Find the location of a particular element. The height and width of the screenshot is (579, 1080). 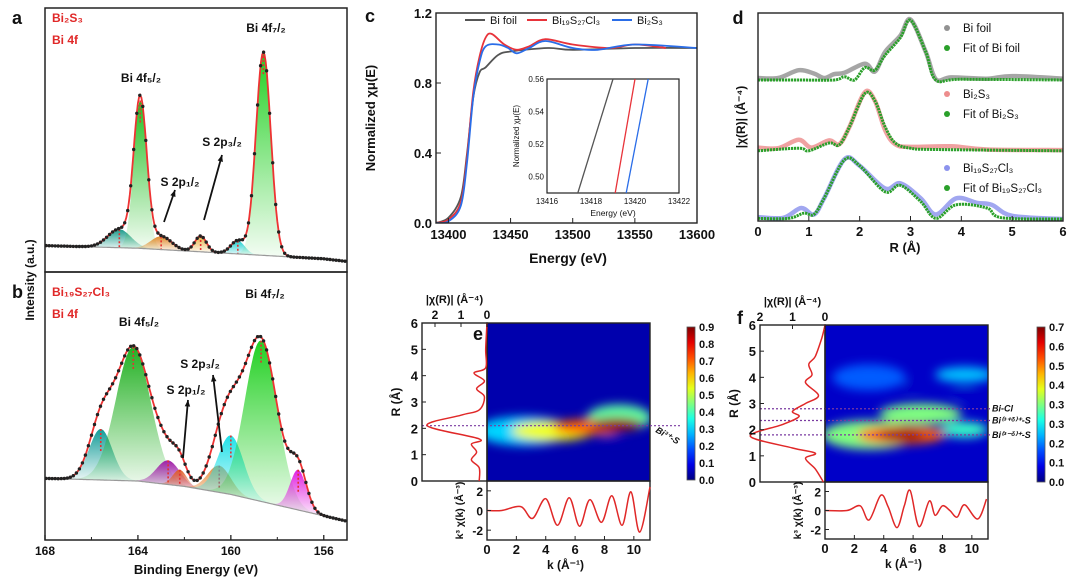

x-tick-label: 13450 is located at coordinates (510, 234).